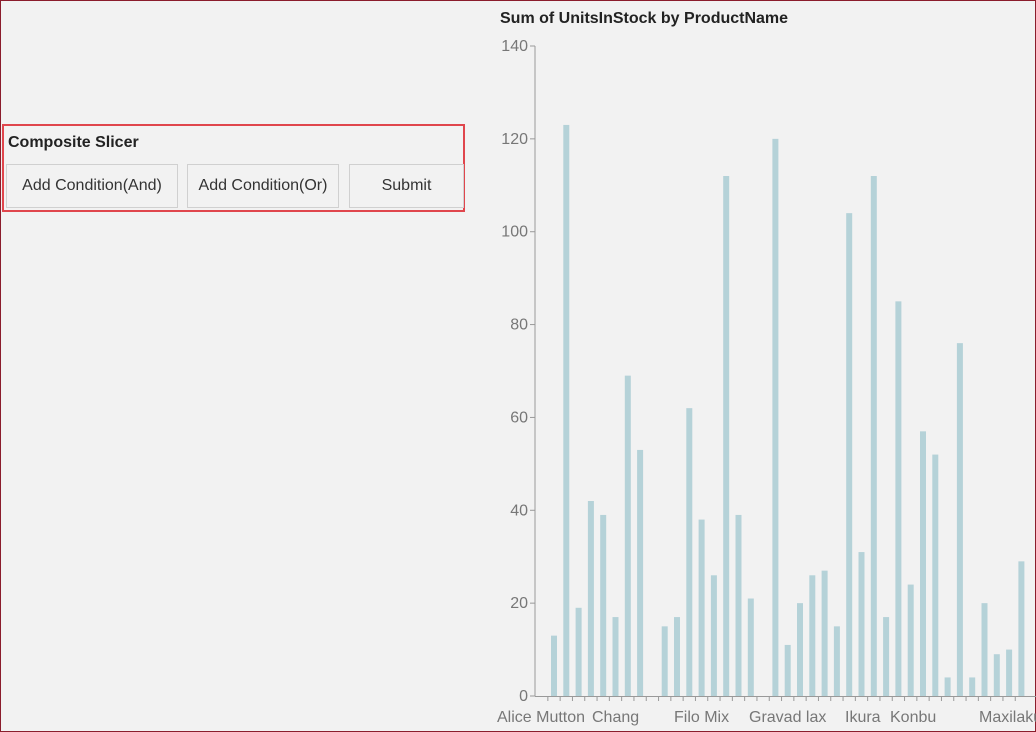 The height and width of the screenshot is (732, 1036). I want to click on x-tick-label: Chang, so click(615, 717).